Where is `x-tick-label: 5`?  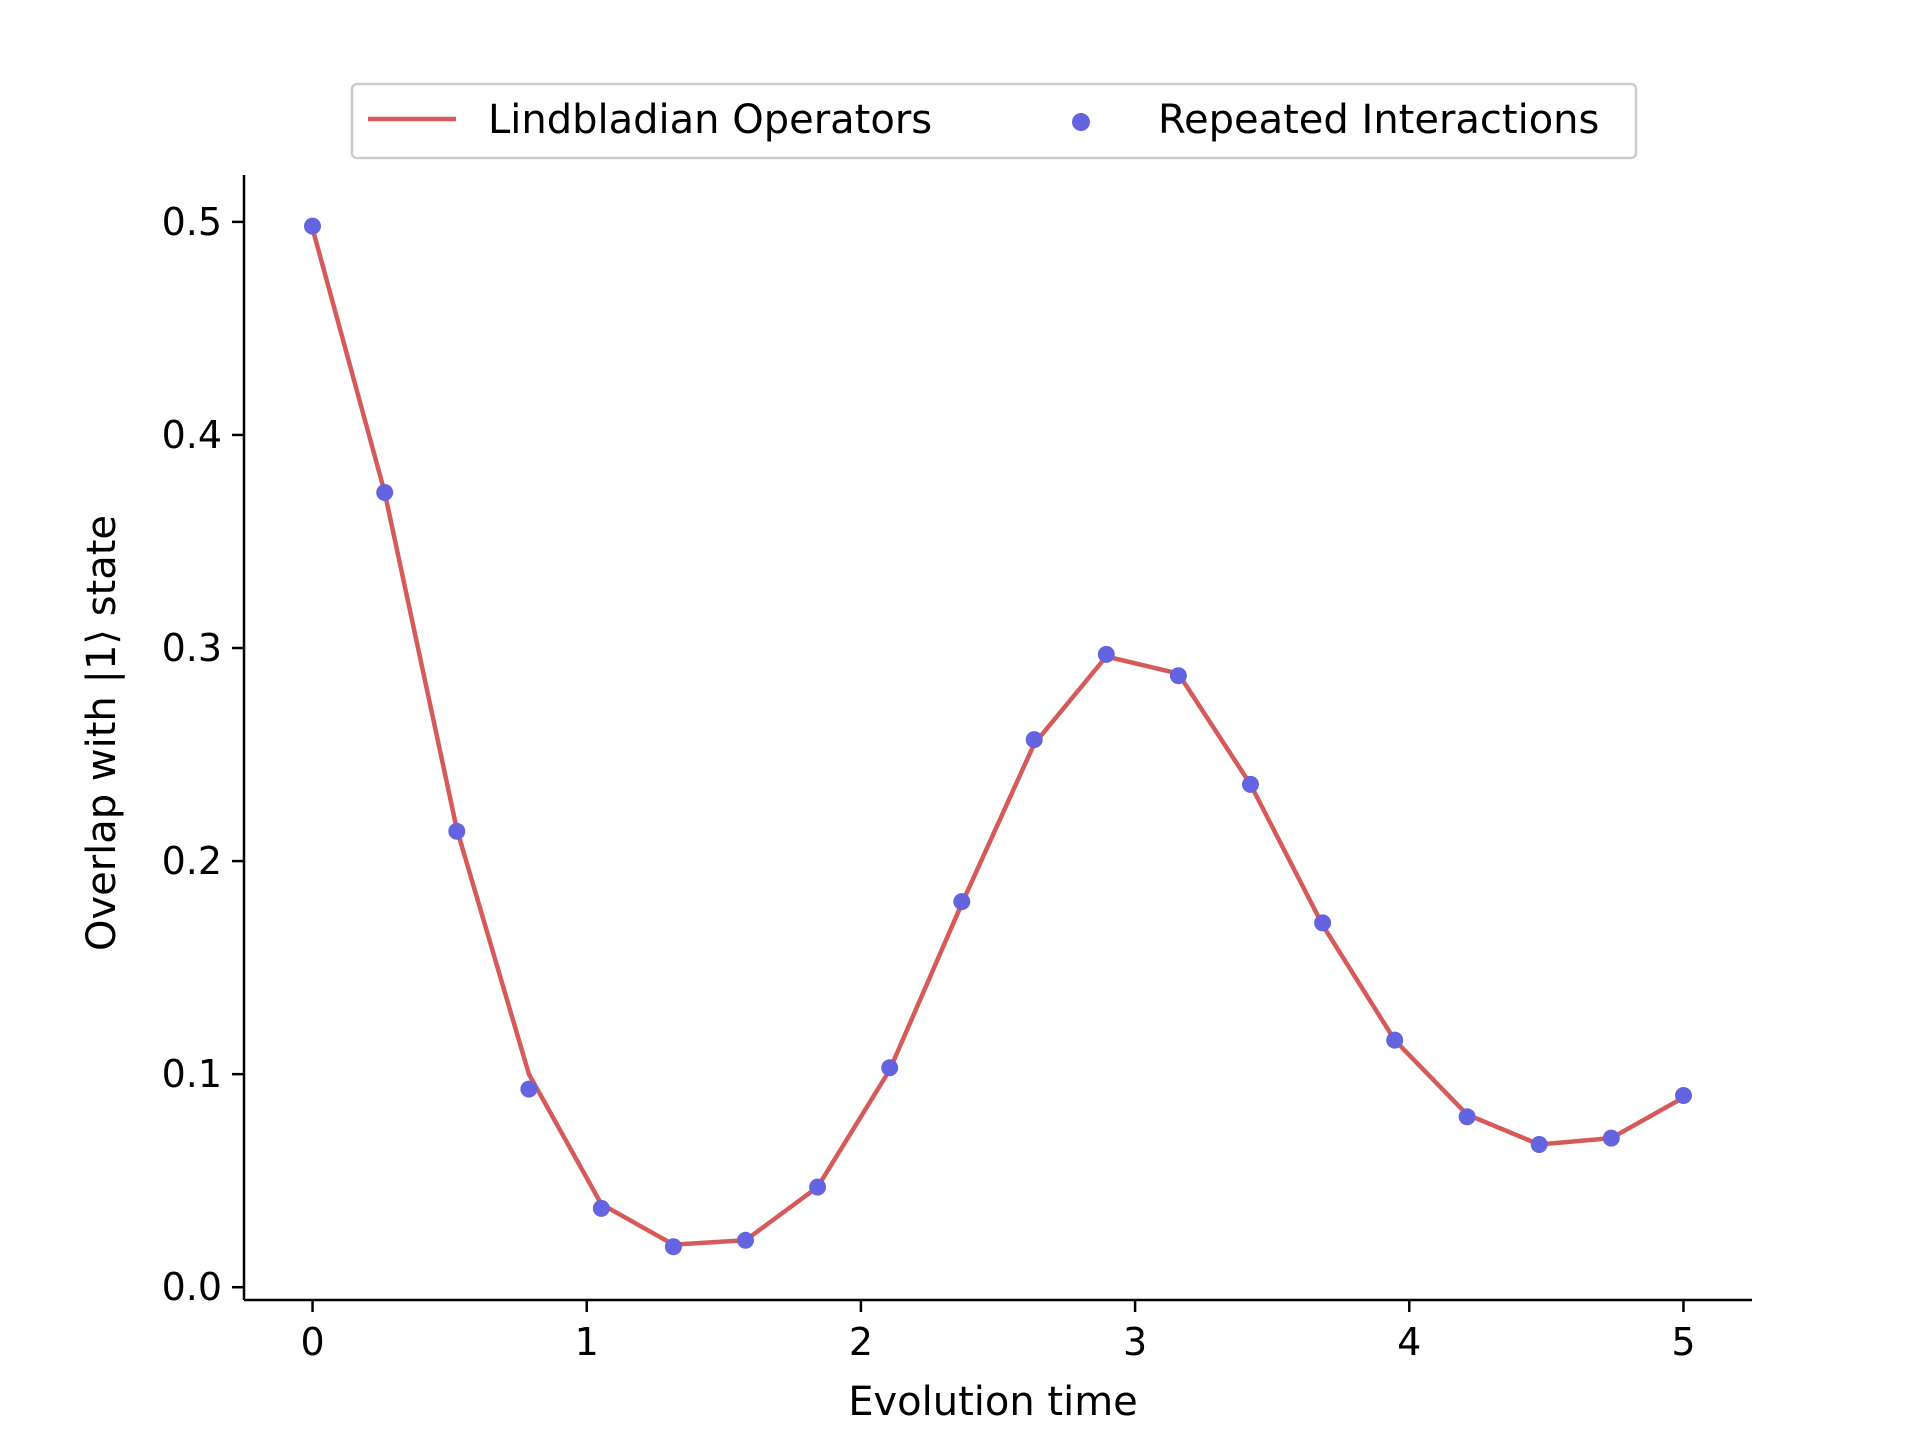
x-tick-label: 5 is located at coordinates (1683, 1342).